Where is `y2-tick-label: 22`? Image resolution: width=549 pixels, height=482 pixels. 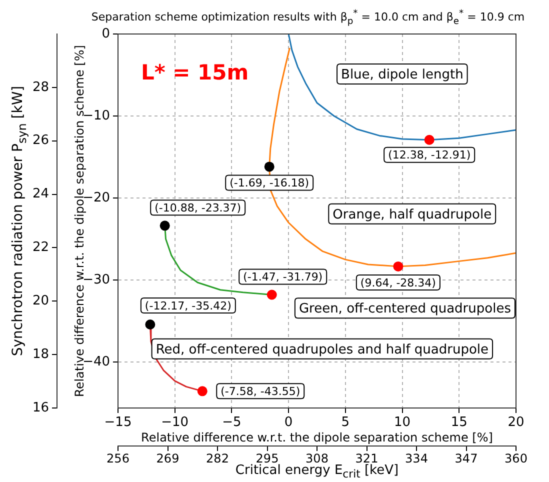 y2-tick-label: 22 is located at coordinates (40, 248).